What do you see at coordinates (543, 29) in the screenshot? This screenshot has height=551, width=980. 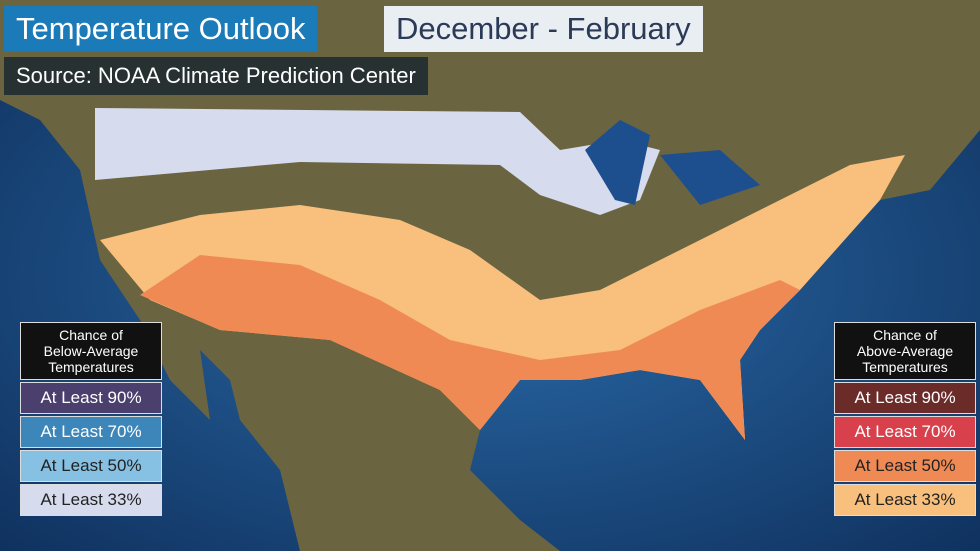 I see `period: December - February` at bounding box center [543, 29].